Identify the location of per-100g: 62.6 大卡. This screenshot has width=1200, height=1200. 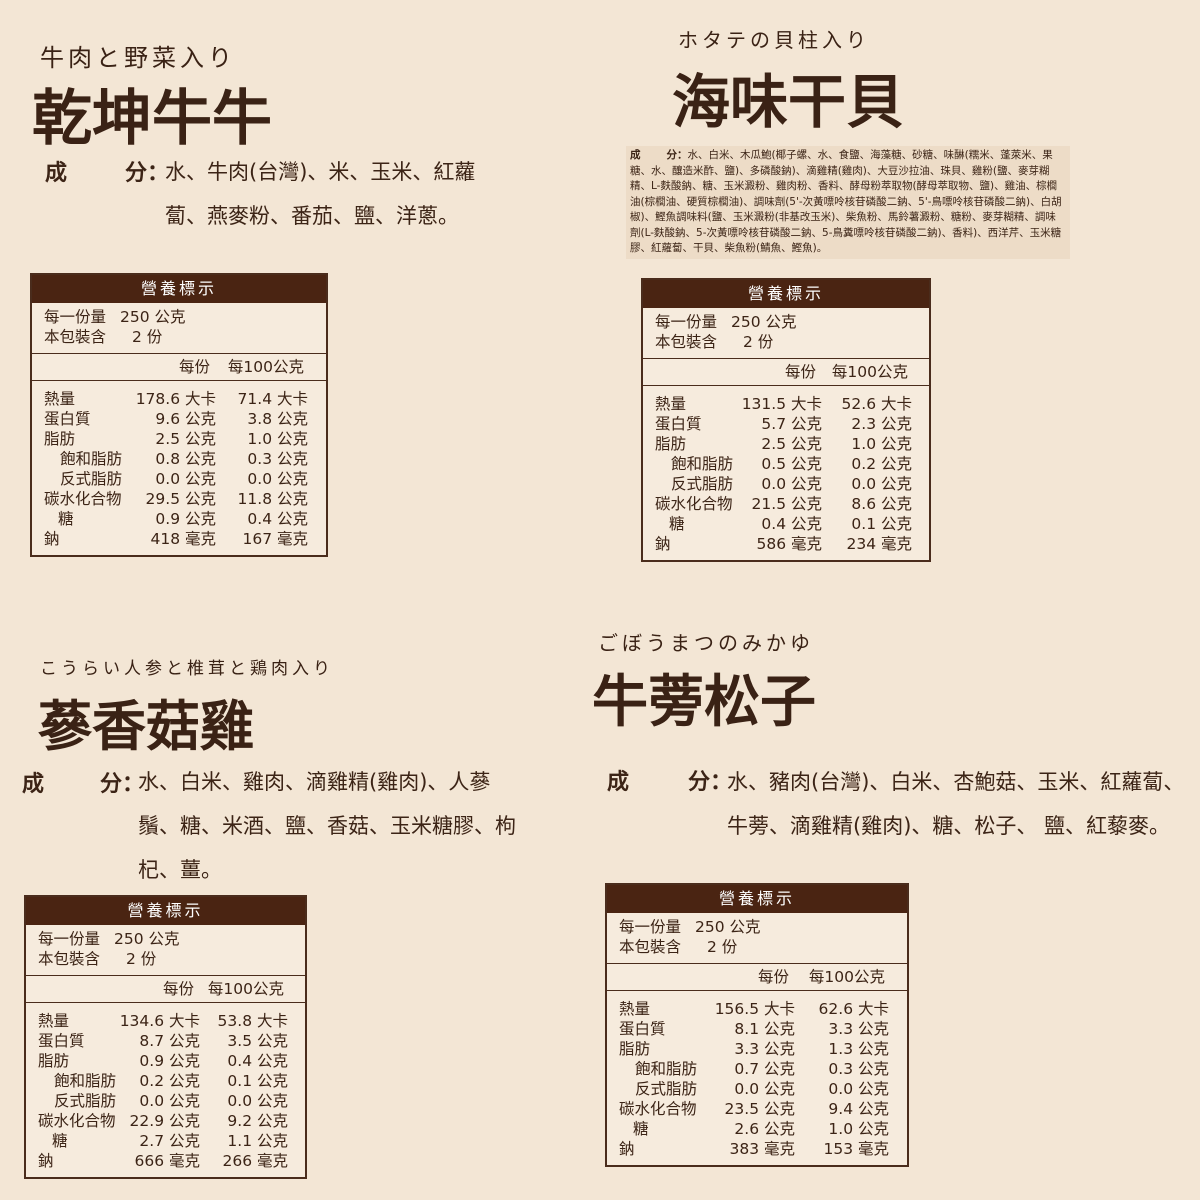
(853, 1009).